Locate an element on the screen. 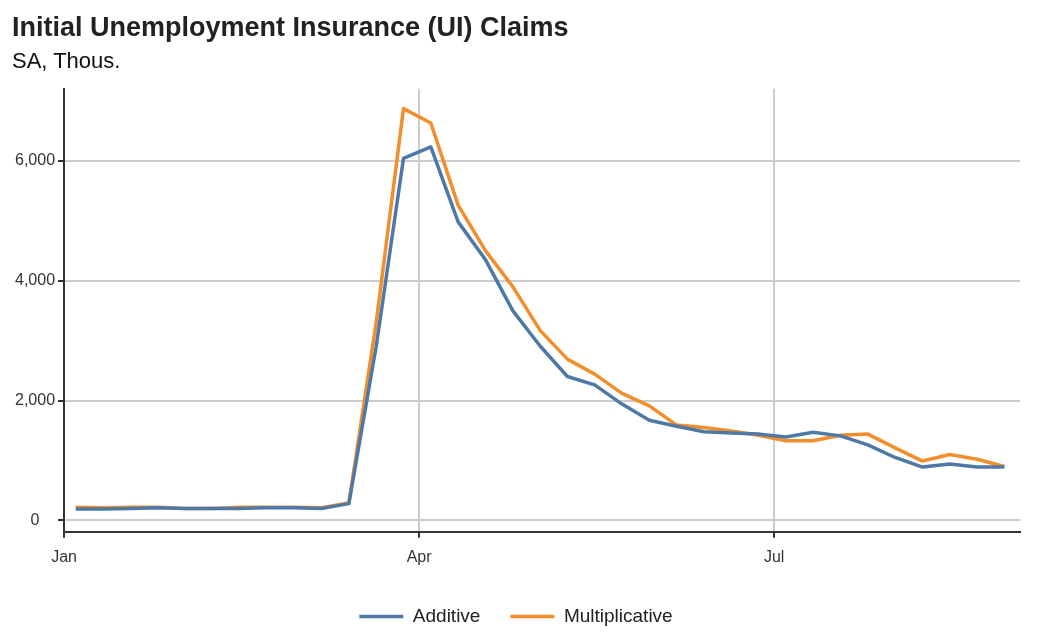 This screenshot has height=644, width=1042. y-tick-label: 4,000 is located at coordinates (35, 280).